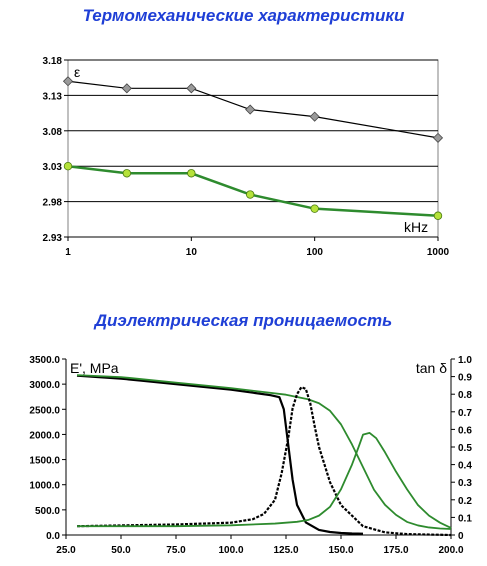 The height and width of the screenshot is (566, 487). What do you see at coordinates (68, 252) in the screenshot?
I see `chart1-xtick-label: 1` at bounding box center [68, 252].